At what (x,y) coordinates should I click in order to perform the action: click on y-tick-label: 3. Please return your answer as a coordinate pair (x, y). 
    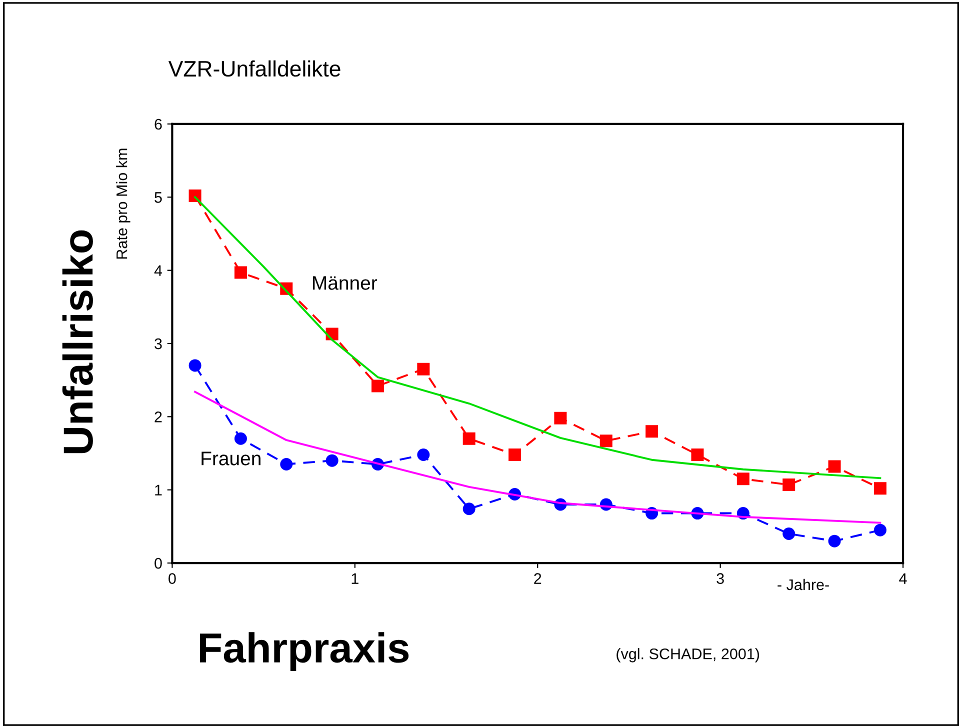
    Looking at the image, I should click on (158, 344).